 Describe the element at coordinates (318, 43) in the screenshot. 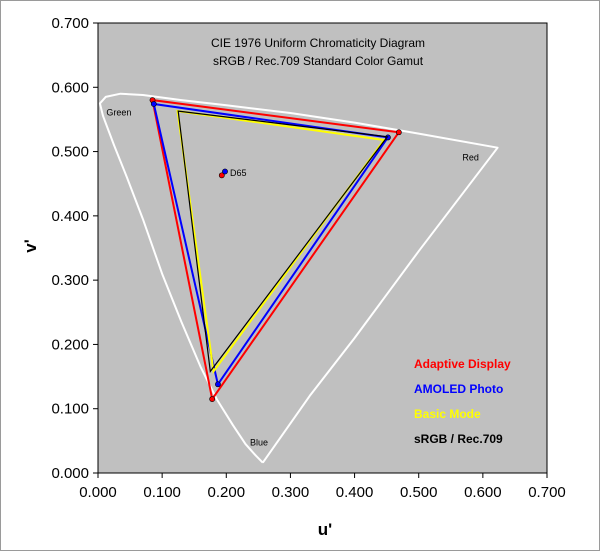

I see `chart-title: CIE 1976 Uniform Chromaticity Diagram` at that location.